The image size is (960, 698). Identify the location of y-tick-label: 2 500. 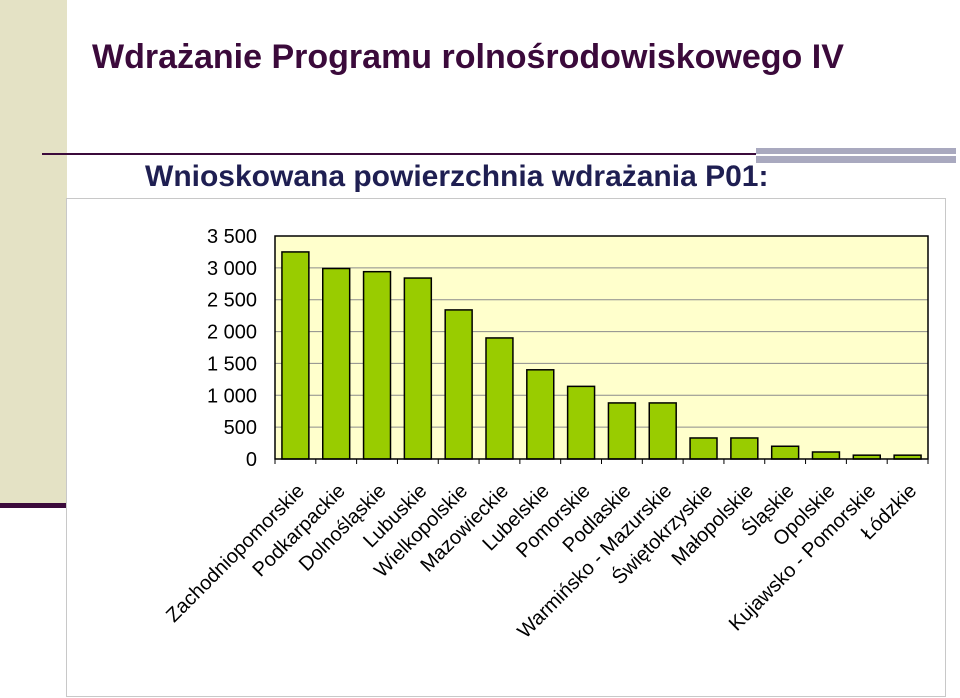
(232, 301).